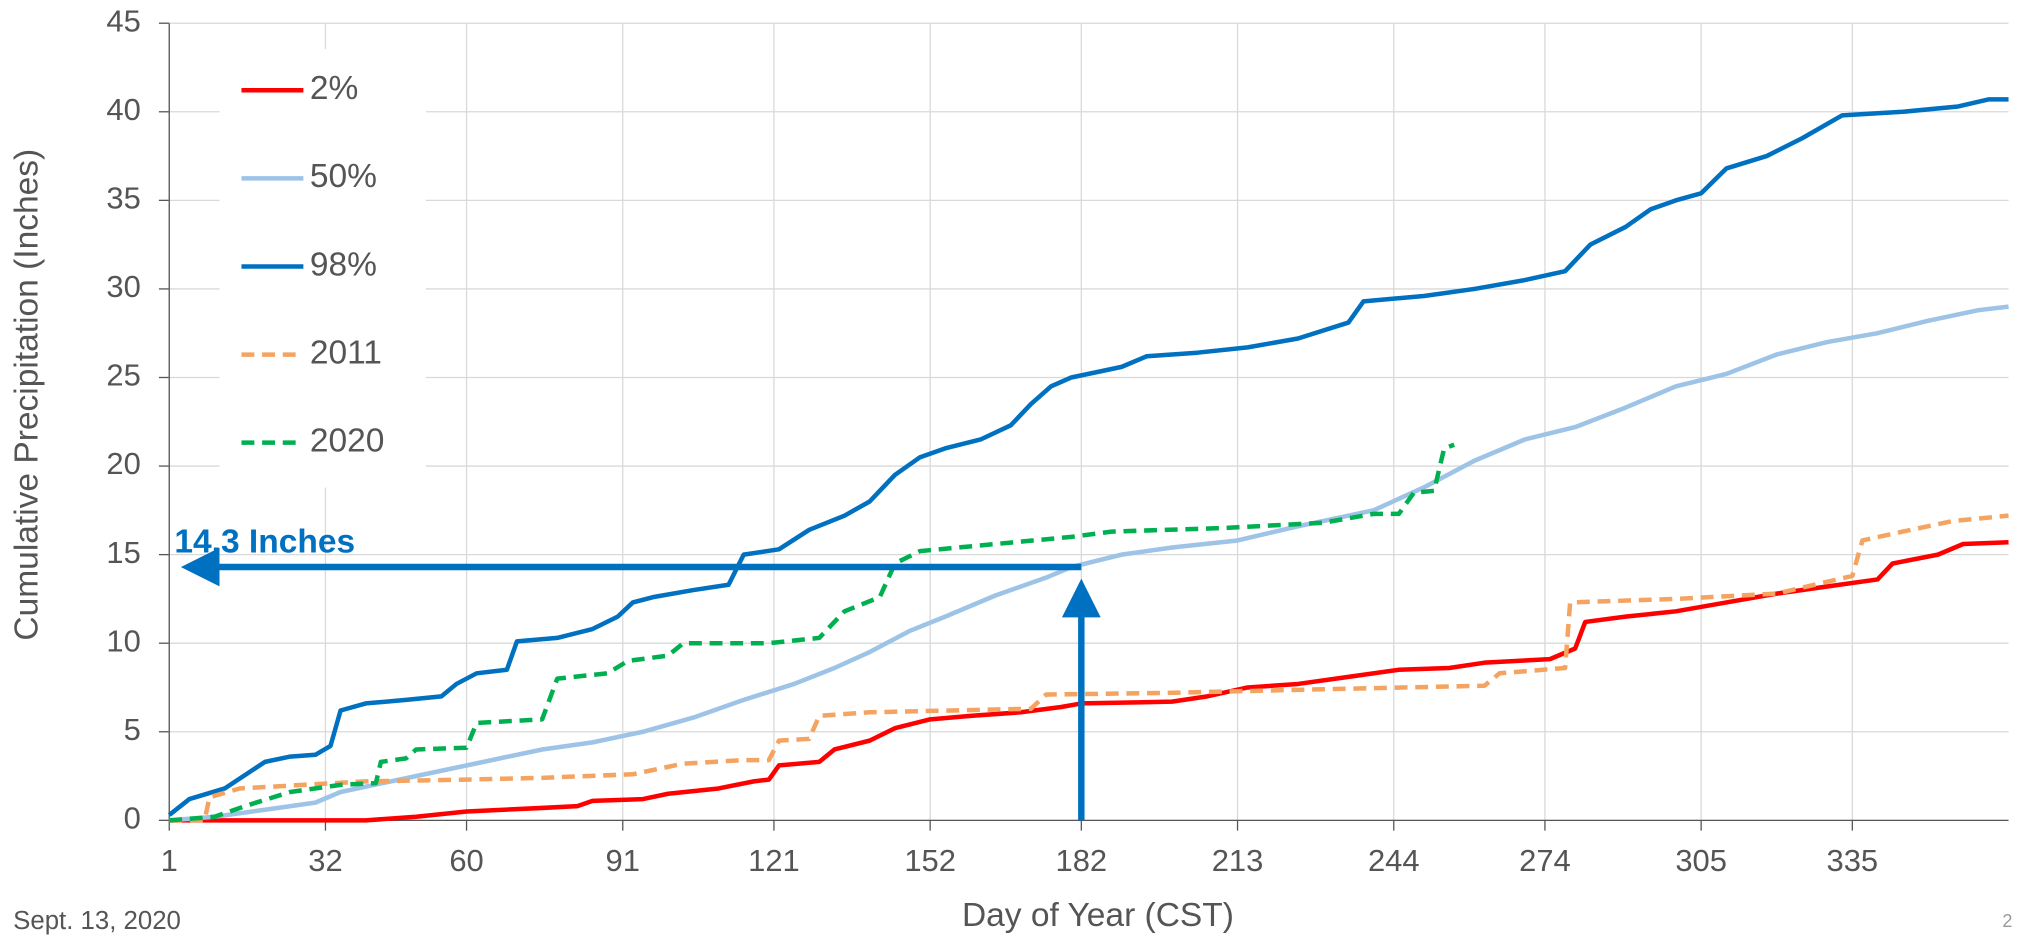 This screenshot has height=939, width=2023. Describe the element at coordinates (123, 20) in the screenshot. I see `y-tick-label: 45` at that location.